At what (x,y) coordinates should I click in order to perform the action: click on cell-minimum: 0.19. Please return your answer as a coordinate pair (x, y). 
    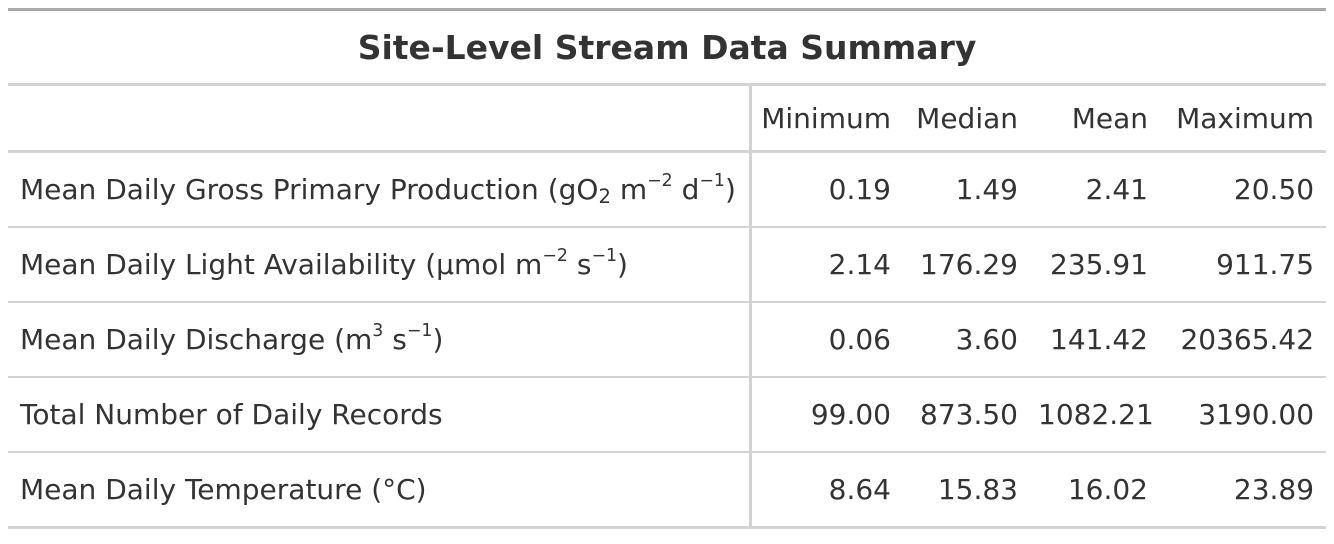
    Looking at the image, I should click on (826, 189).